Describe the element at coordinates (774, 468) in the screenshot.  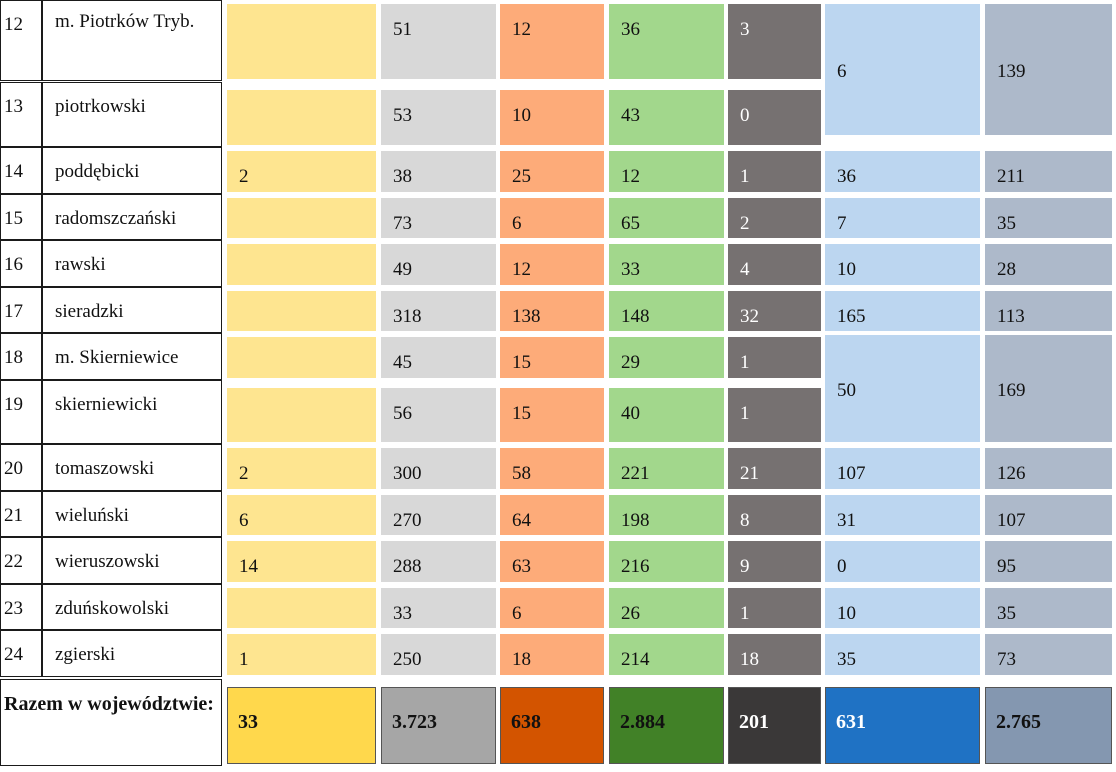
I see `value-cell: 21` at that location.